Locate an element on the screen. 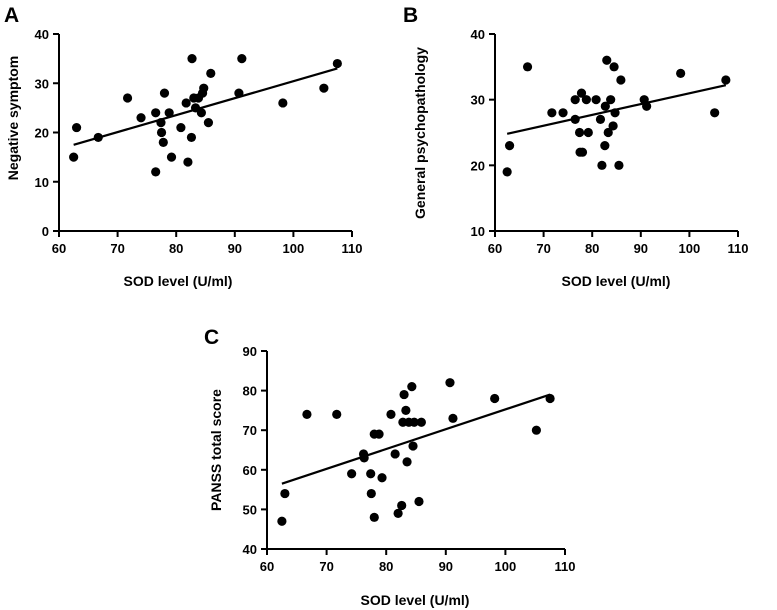 The image size is (777, 610). panel-b-x-tick-label: 110 is located at coordinates (738, 248).